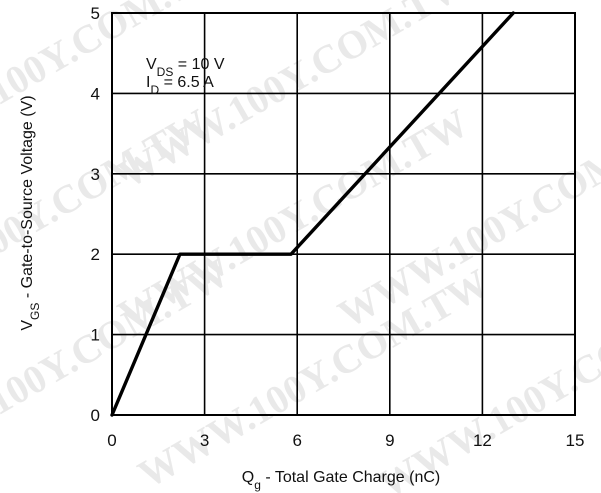  Describe the element at coordinates (111, 440) in the screenshot. I see `x-tick-label: 0` at that location.